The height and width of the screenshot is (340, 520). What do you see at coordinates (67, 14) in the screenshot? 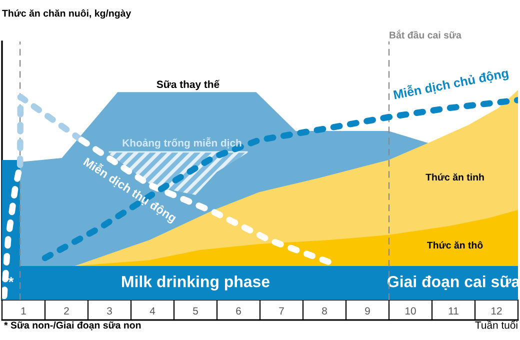
I see `text: Thức ăn chăn nuôi, kg/ngày` at bounding box center [67, 14].